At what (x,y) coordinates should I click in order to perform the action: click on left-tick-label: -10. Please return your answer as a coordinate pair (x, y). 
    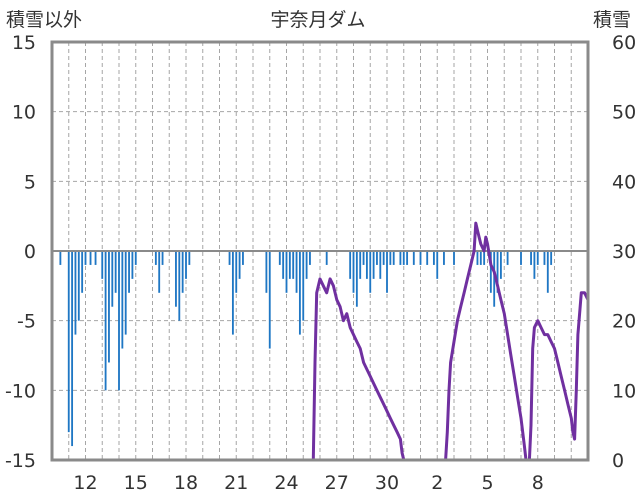
    Looking at the image, I should click on (20, 391).